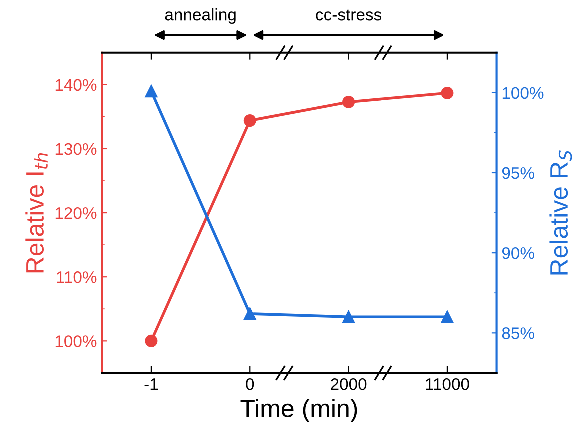 The width and height of the screenshot is (577, 437). Describe the element at coordinates (76, 149) in the screenshot. I see `y-tick-label: 130%` at that location.